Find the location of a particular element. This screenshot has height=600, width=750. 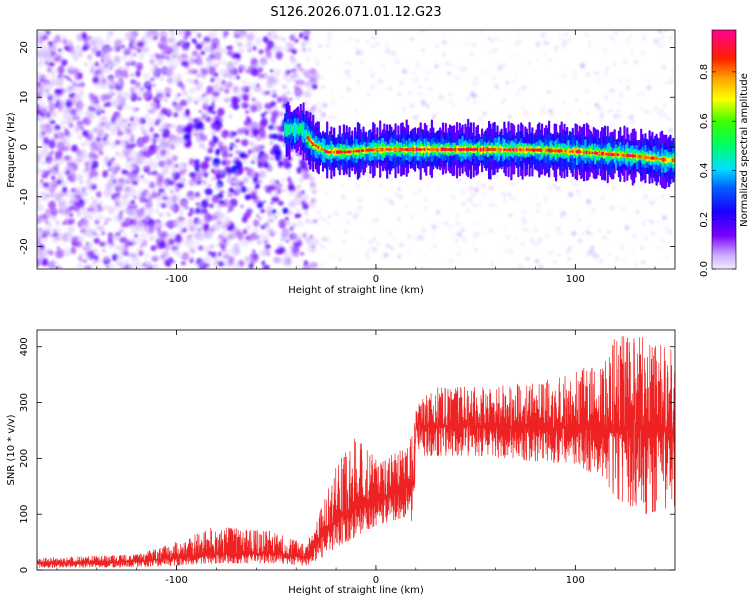

spectrogram-y-tick-label: -20 is located at coordinates (24, 246).